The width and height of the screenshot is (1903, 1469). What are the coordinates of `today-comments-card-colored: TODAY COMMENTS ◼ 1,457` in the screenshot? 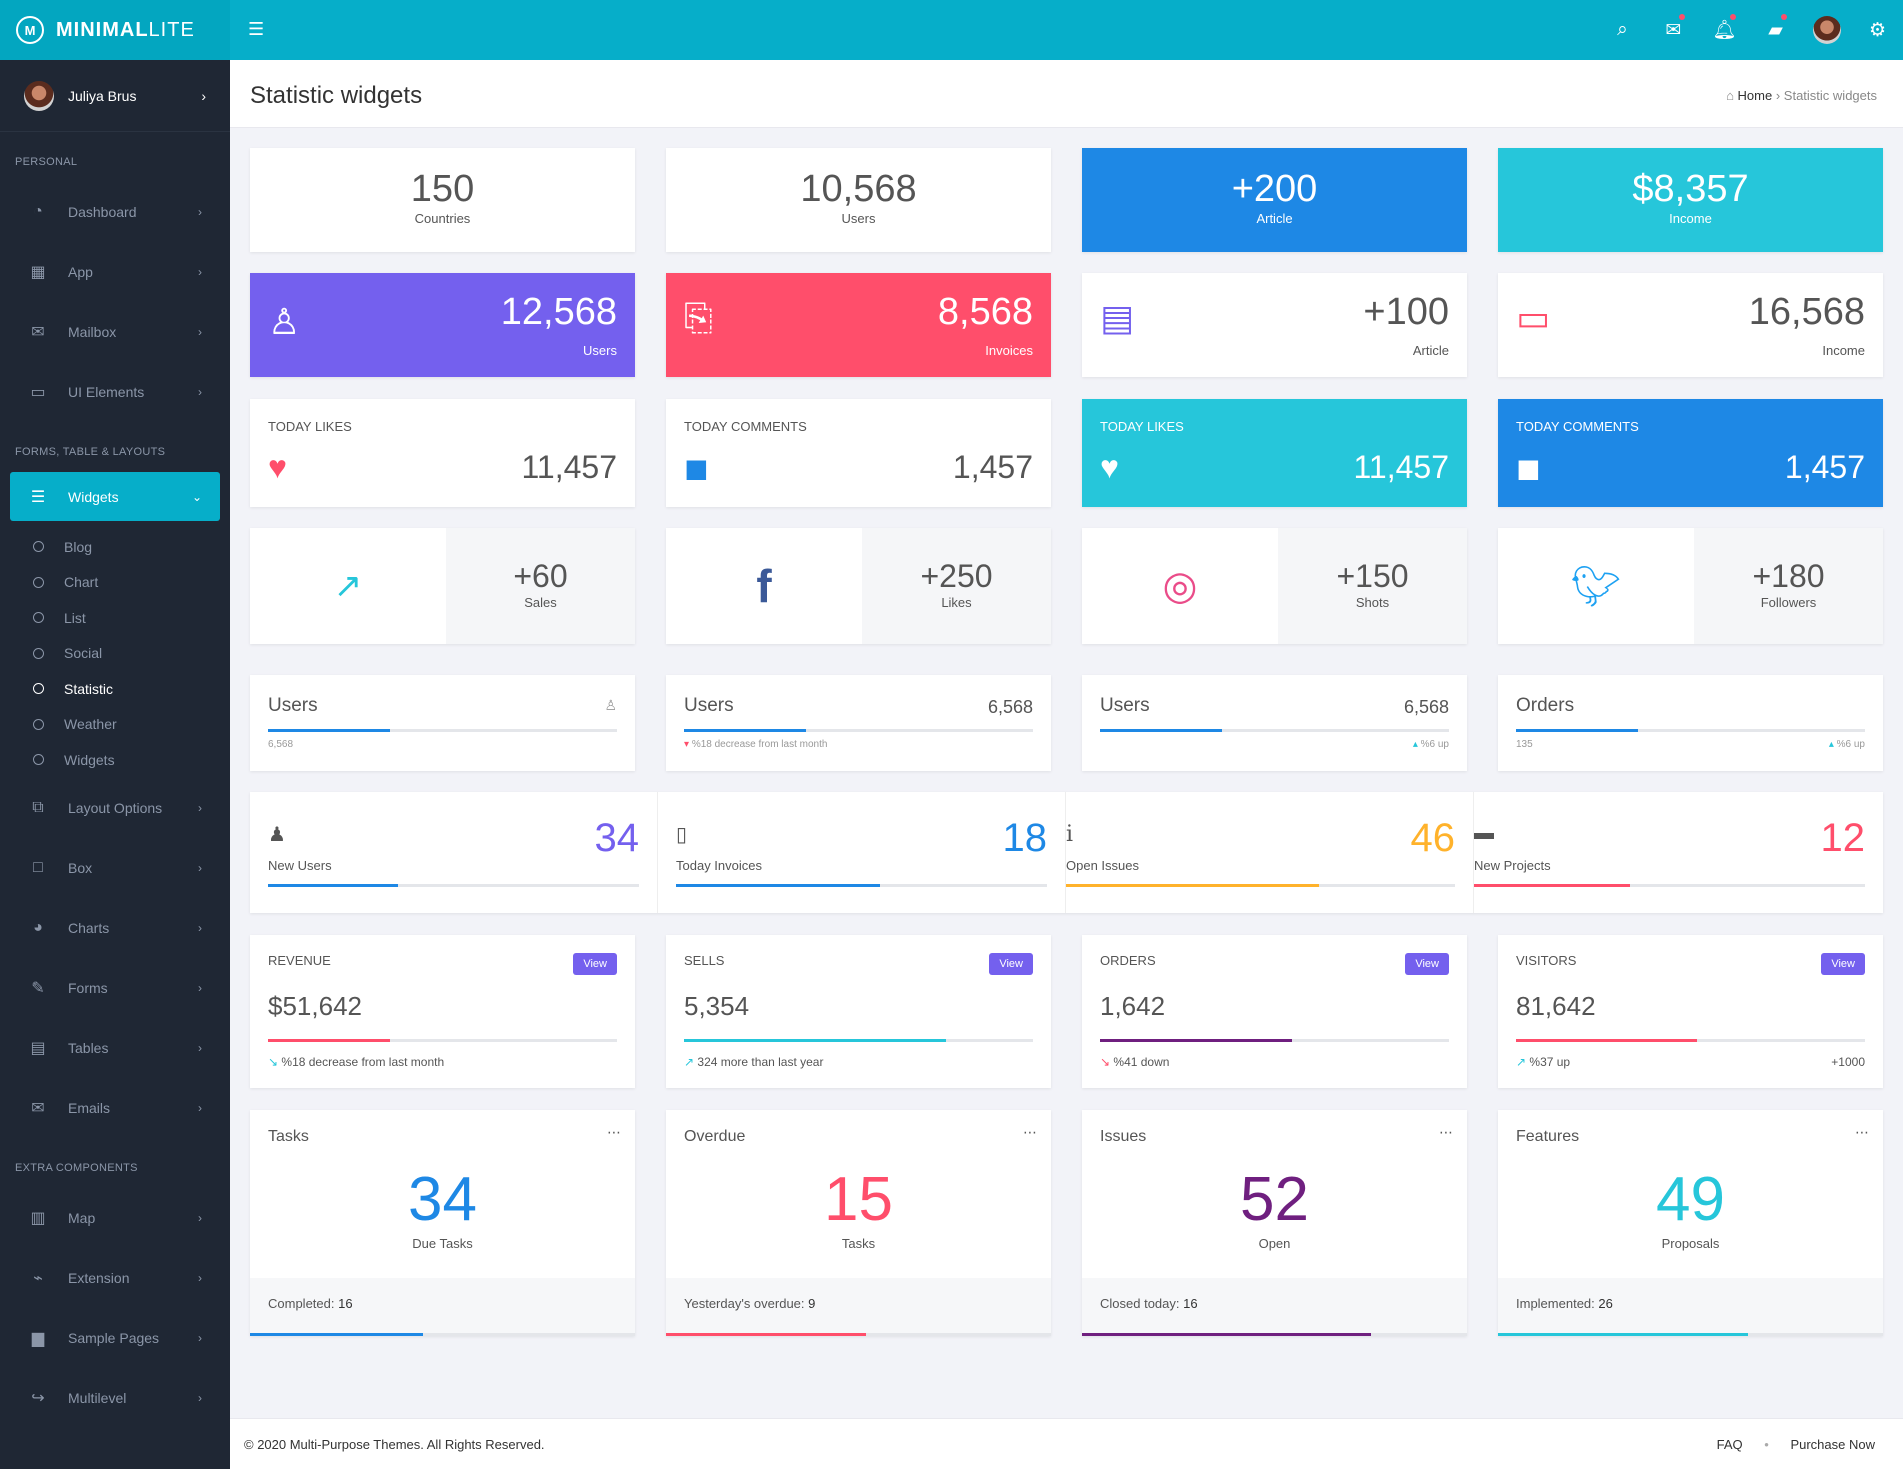 It's located at (1690, 453).